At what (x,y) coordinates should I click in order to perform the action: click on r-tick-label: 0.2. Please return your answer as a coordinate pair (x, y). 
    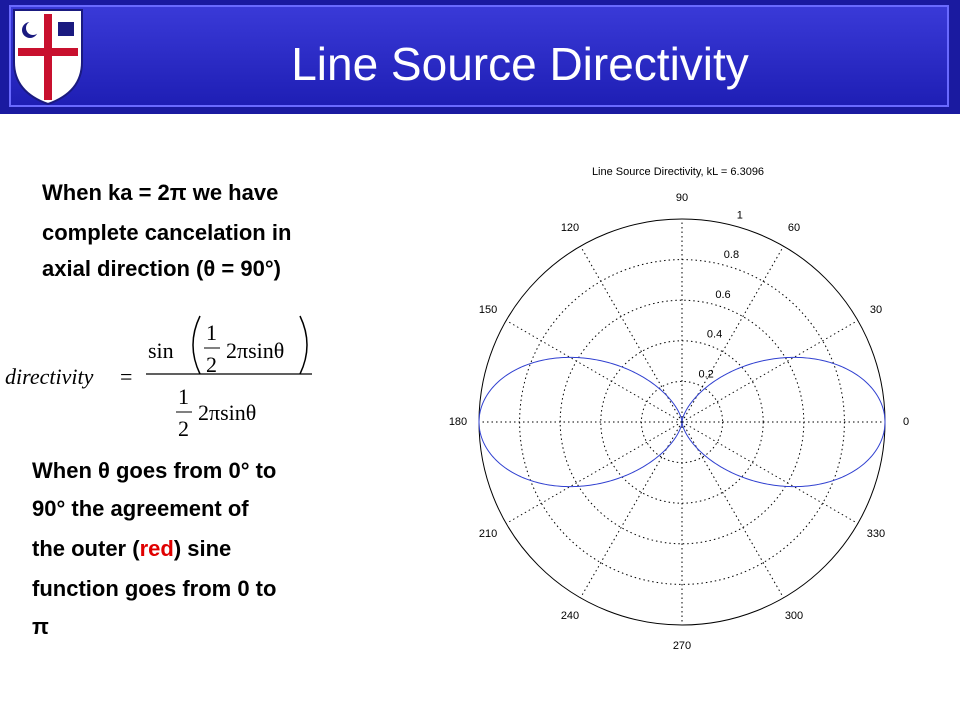
    Looking at the image, I should click on (705, 374).